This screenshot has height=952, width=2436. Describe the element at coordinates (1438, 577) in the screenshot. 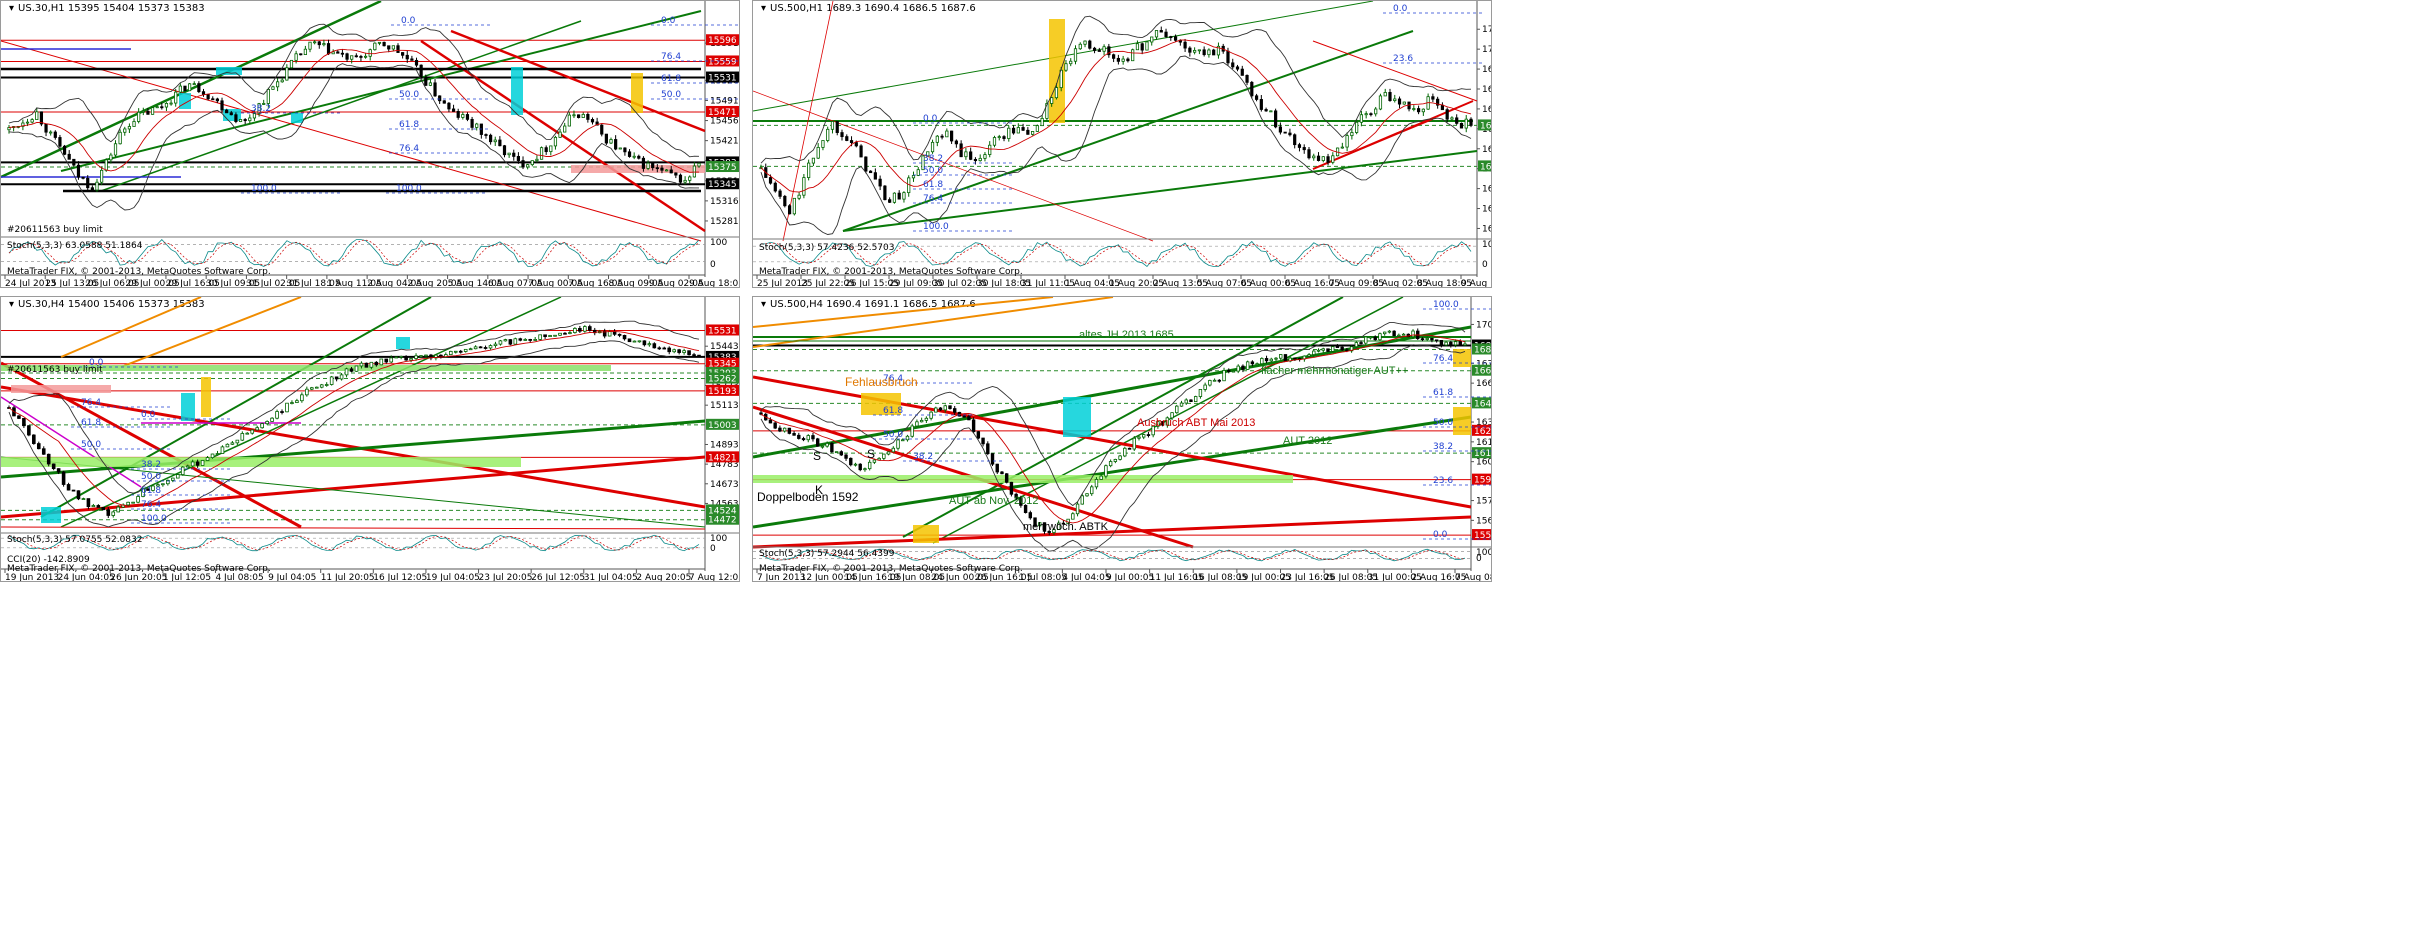

I see `time-tick-label: 2 Aug 16:05` at that location.